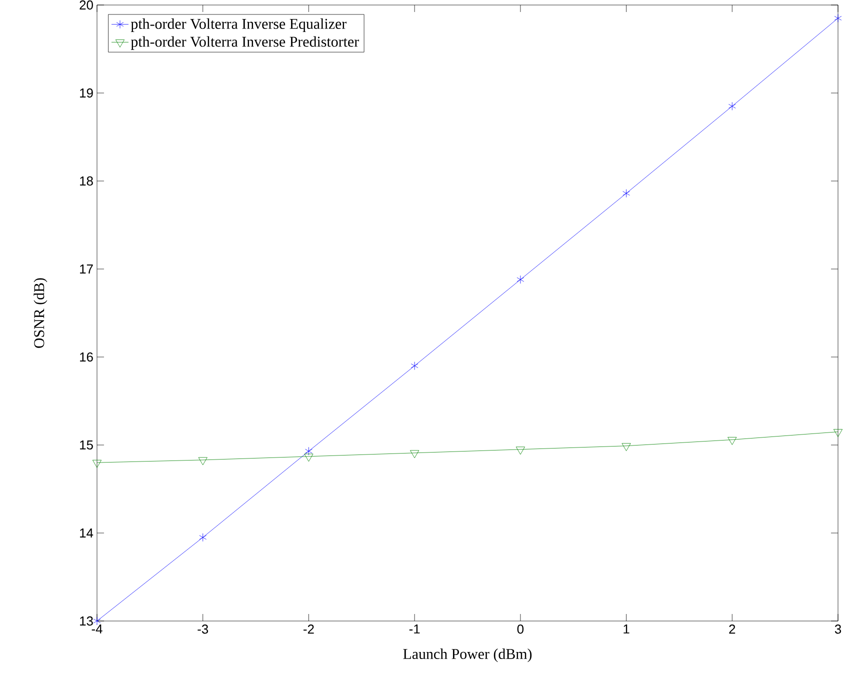 This screenshot has height=684, width=845. What do you see at coordinates (838, 629) in the screenshot?
I see `x-tick-label: 3` at bounding box center [838, 629].